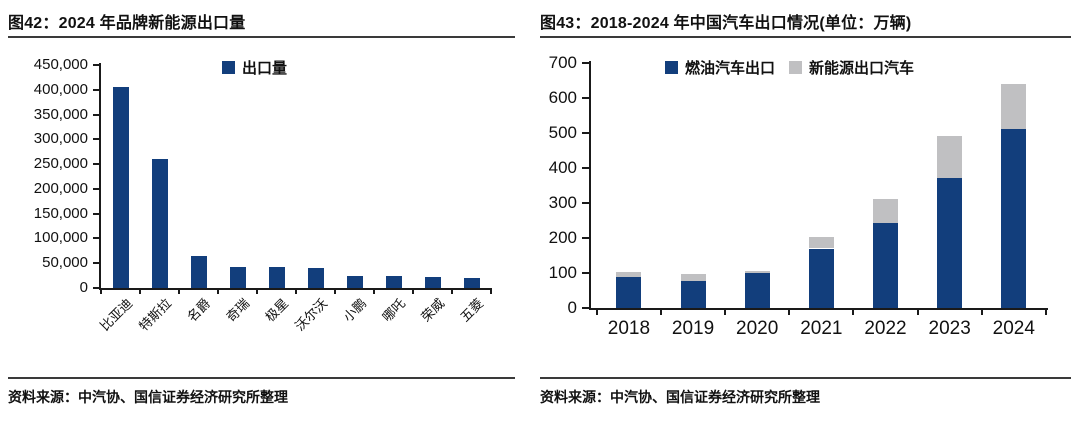 This screenshot has width=1080, height=423. I want to click on x-axis-label-五菱: 五菱, so click(472, 311).